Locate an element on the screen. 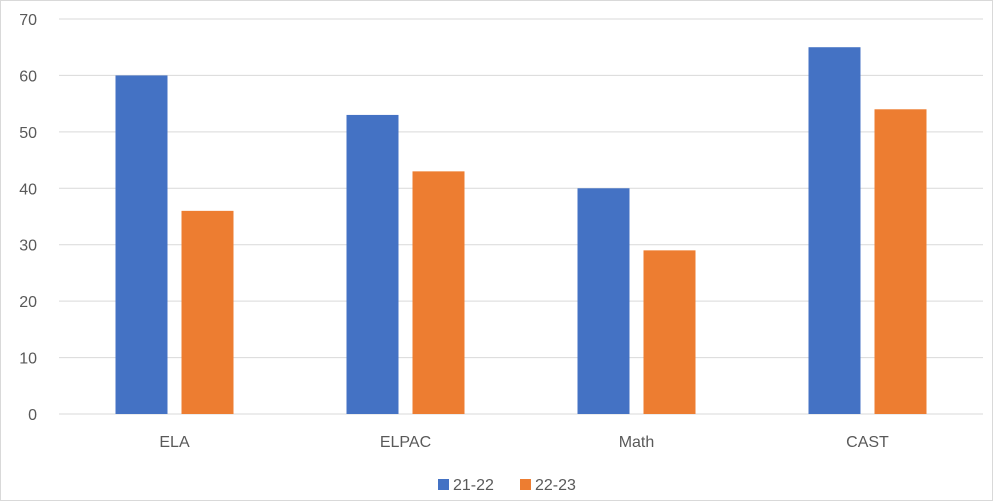 This screenshot has width=993, height=502. y-axis-ticks: 0 10 20 30 40 50 60 70 is located at coordinates (28, 218).